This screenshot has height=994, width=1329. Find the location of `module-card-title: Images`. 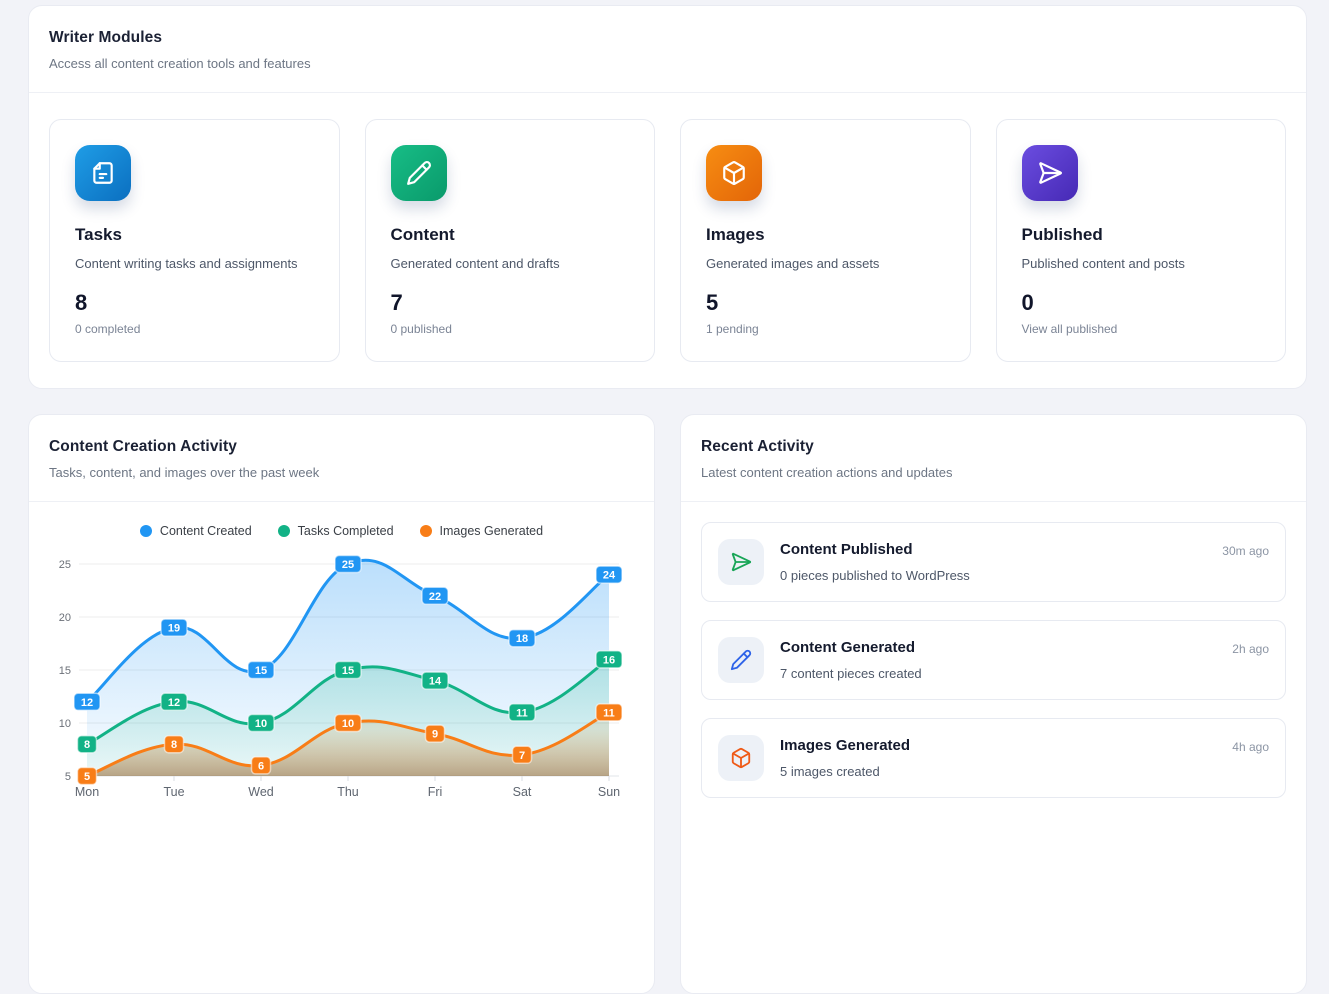

module-card-title: Images is located at coordinates (735, 234).